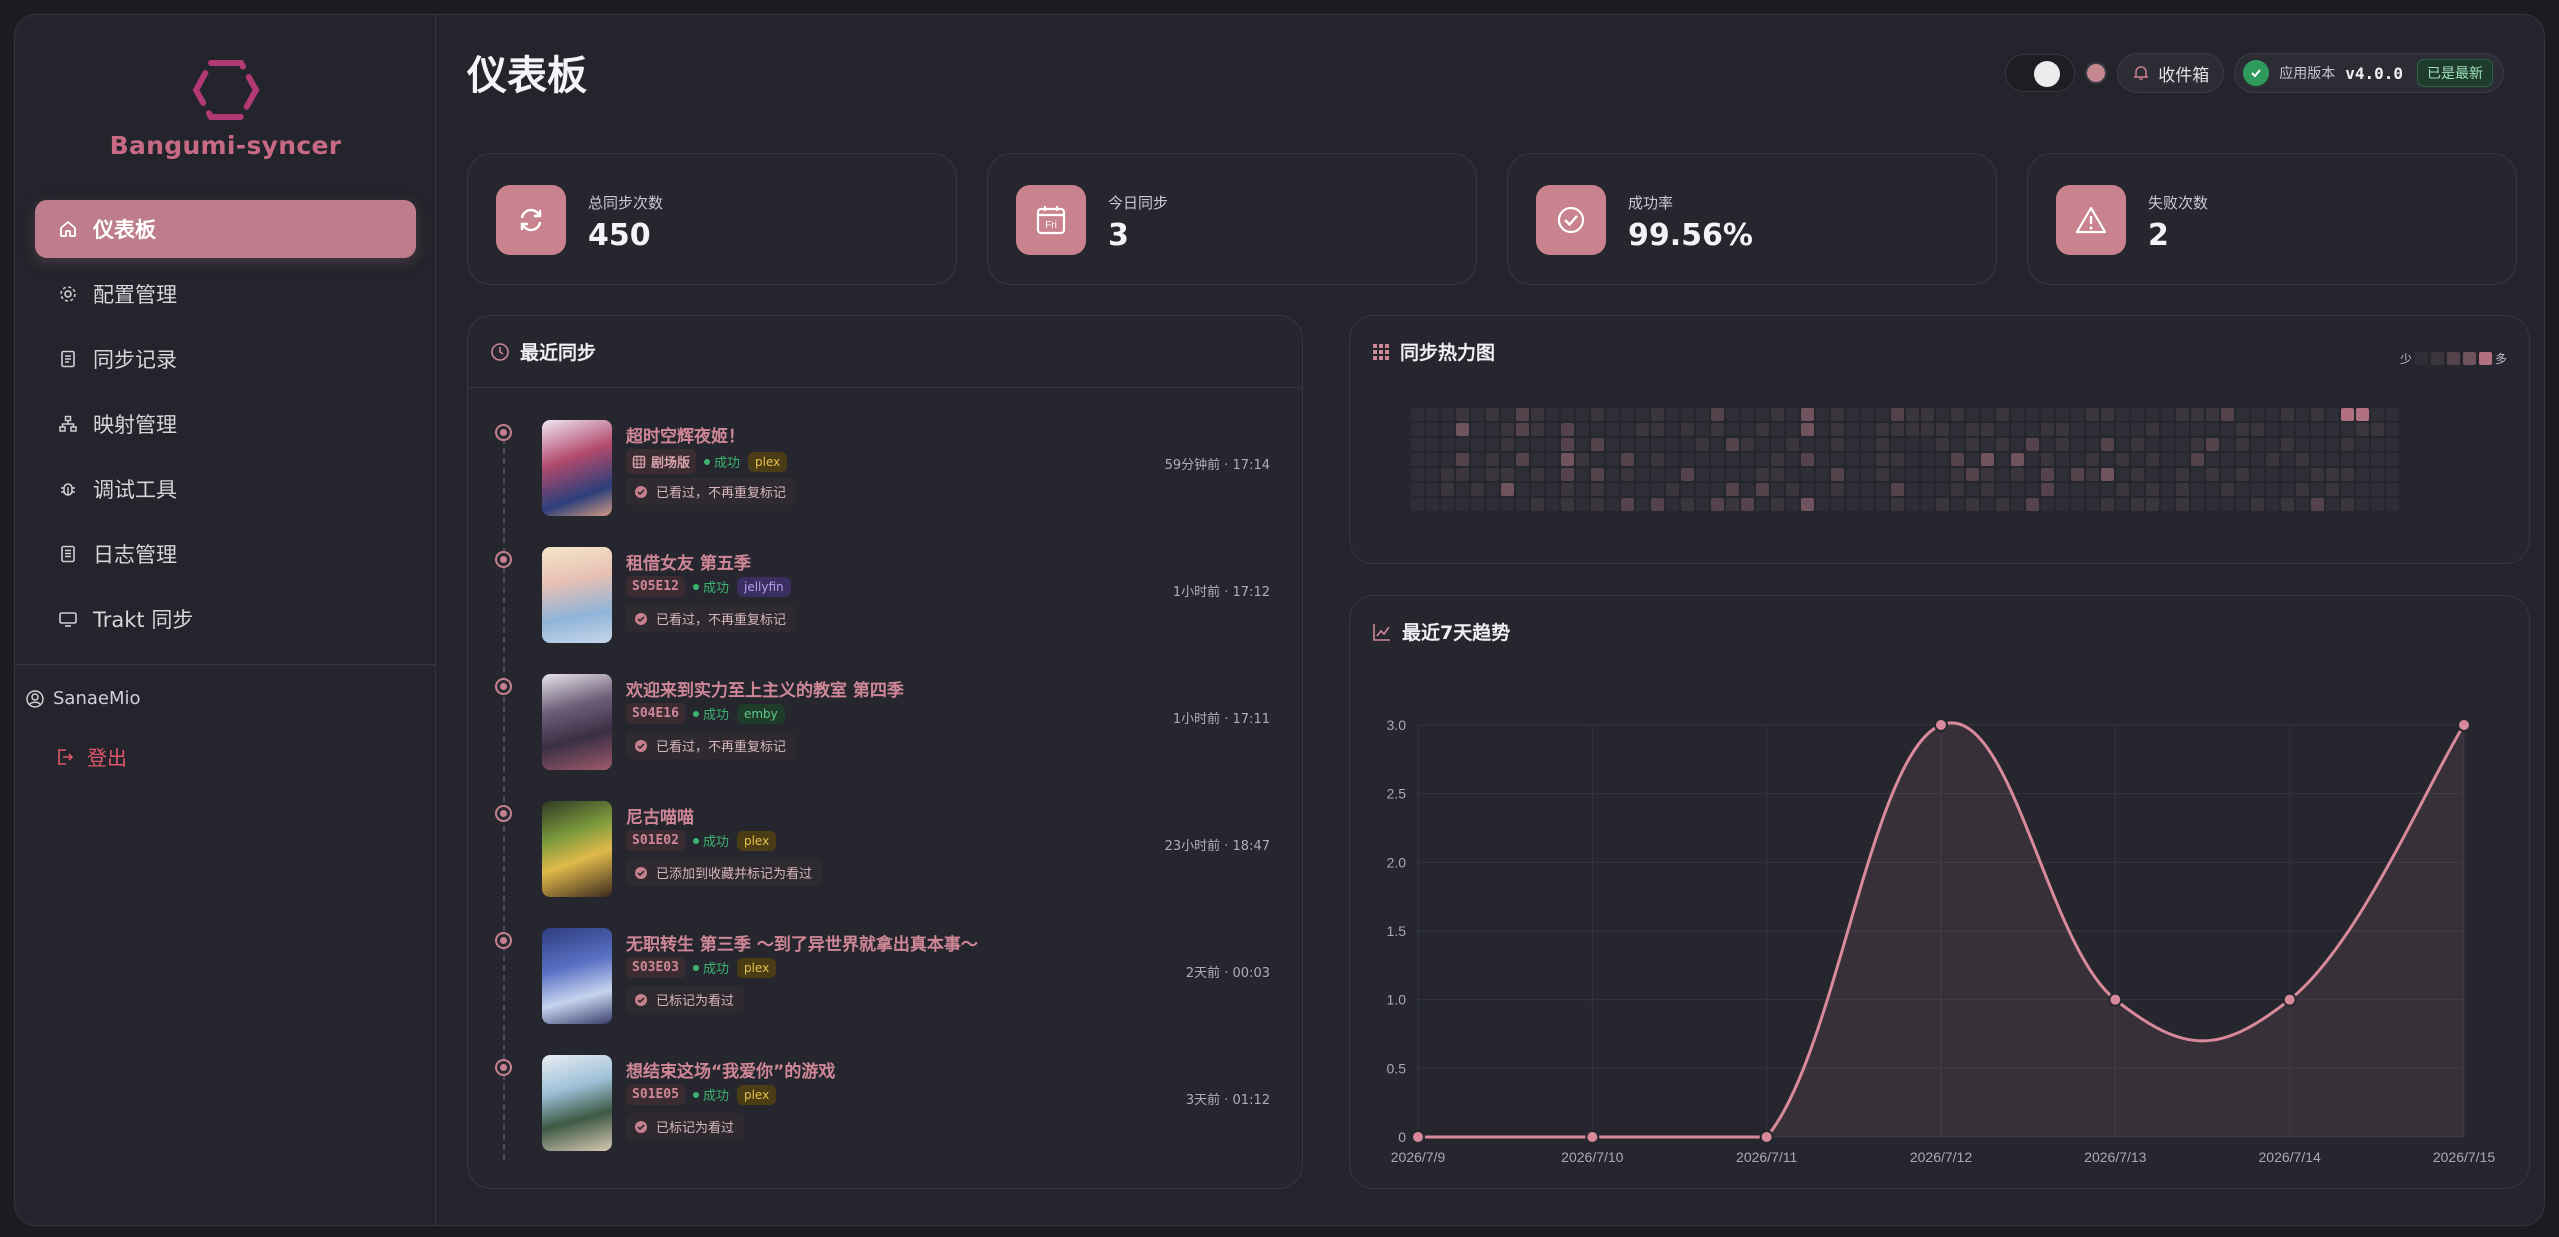 The image size is (2559, 1237). Describe the element at coordinates (225, 619) in the screenshot. I see `sidebar-item-trakt: Trakt 同步` at that location.